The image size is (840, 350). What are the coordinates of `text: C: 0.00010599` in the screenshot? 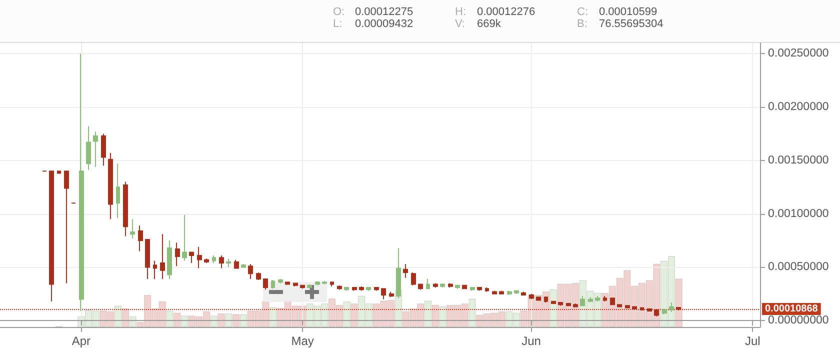 It's located at (617, 12).